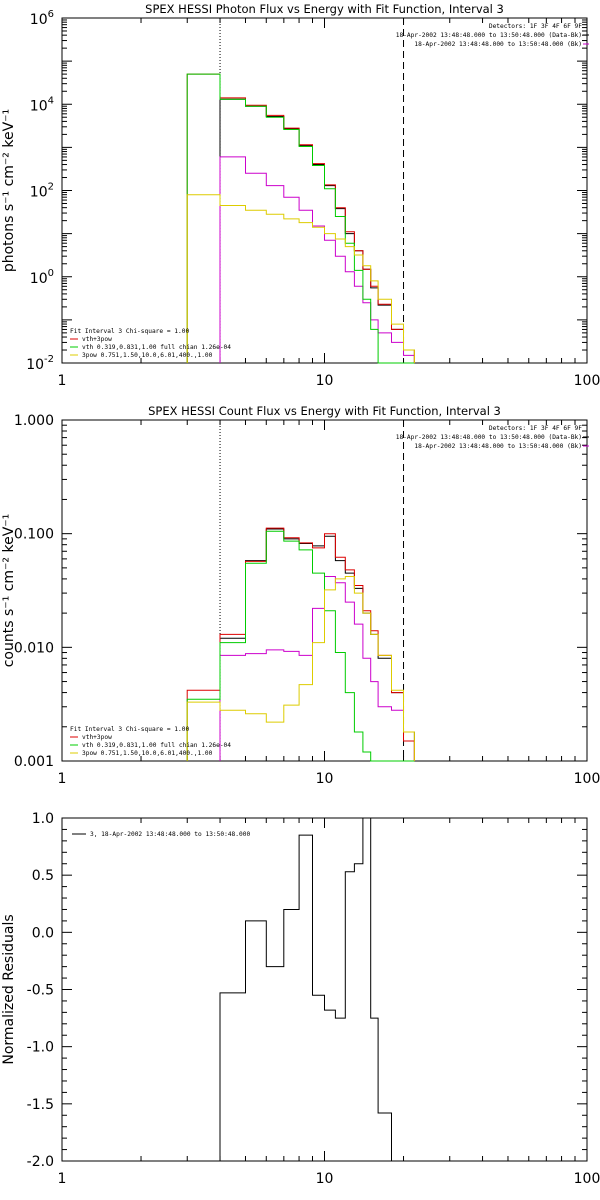 Image resolution: width=600 pixels, height=1200 pixels. I want to click on y-tick-label: 10², so click(42, 191).